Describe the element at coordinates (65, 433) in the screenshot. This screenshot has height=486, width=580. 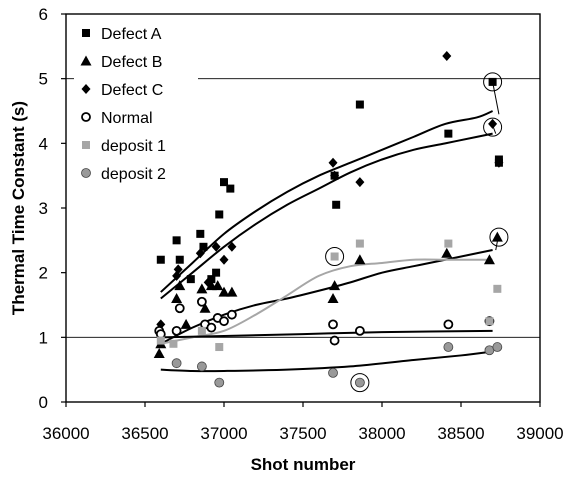
I see `x-tick-label: 36000` at that location.